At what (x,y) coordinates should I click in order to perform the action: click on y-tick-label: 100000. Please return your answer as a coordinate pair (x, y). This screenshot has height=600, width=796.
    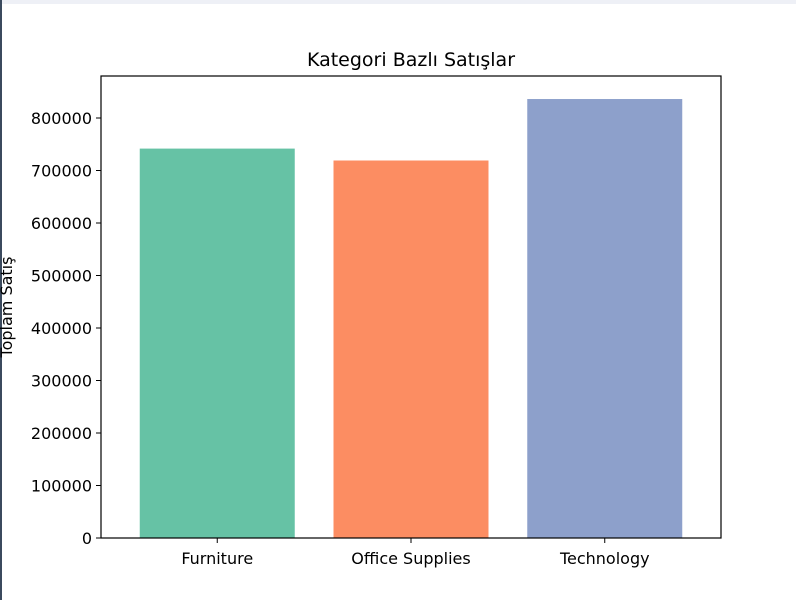
    Looking at the image, I should click on (61, 486).